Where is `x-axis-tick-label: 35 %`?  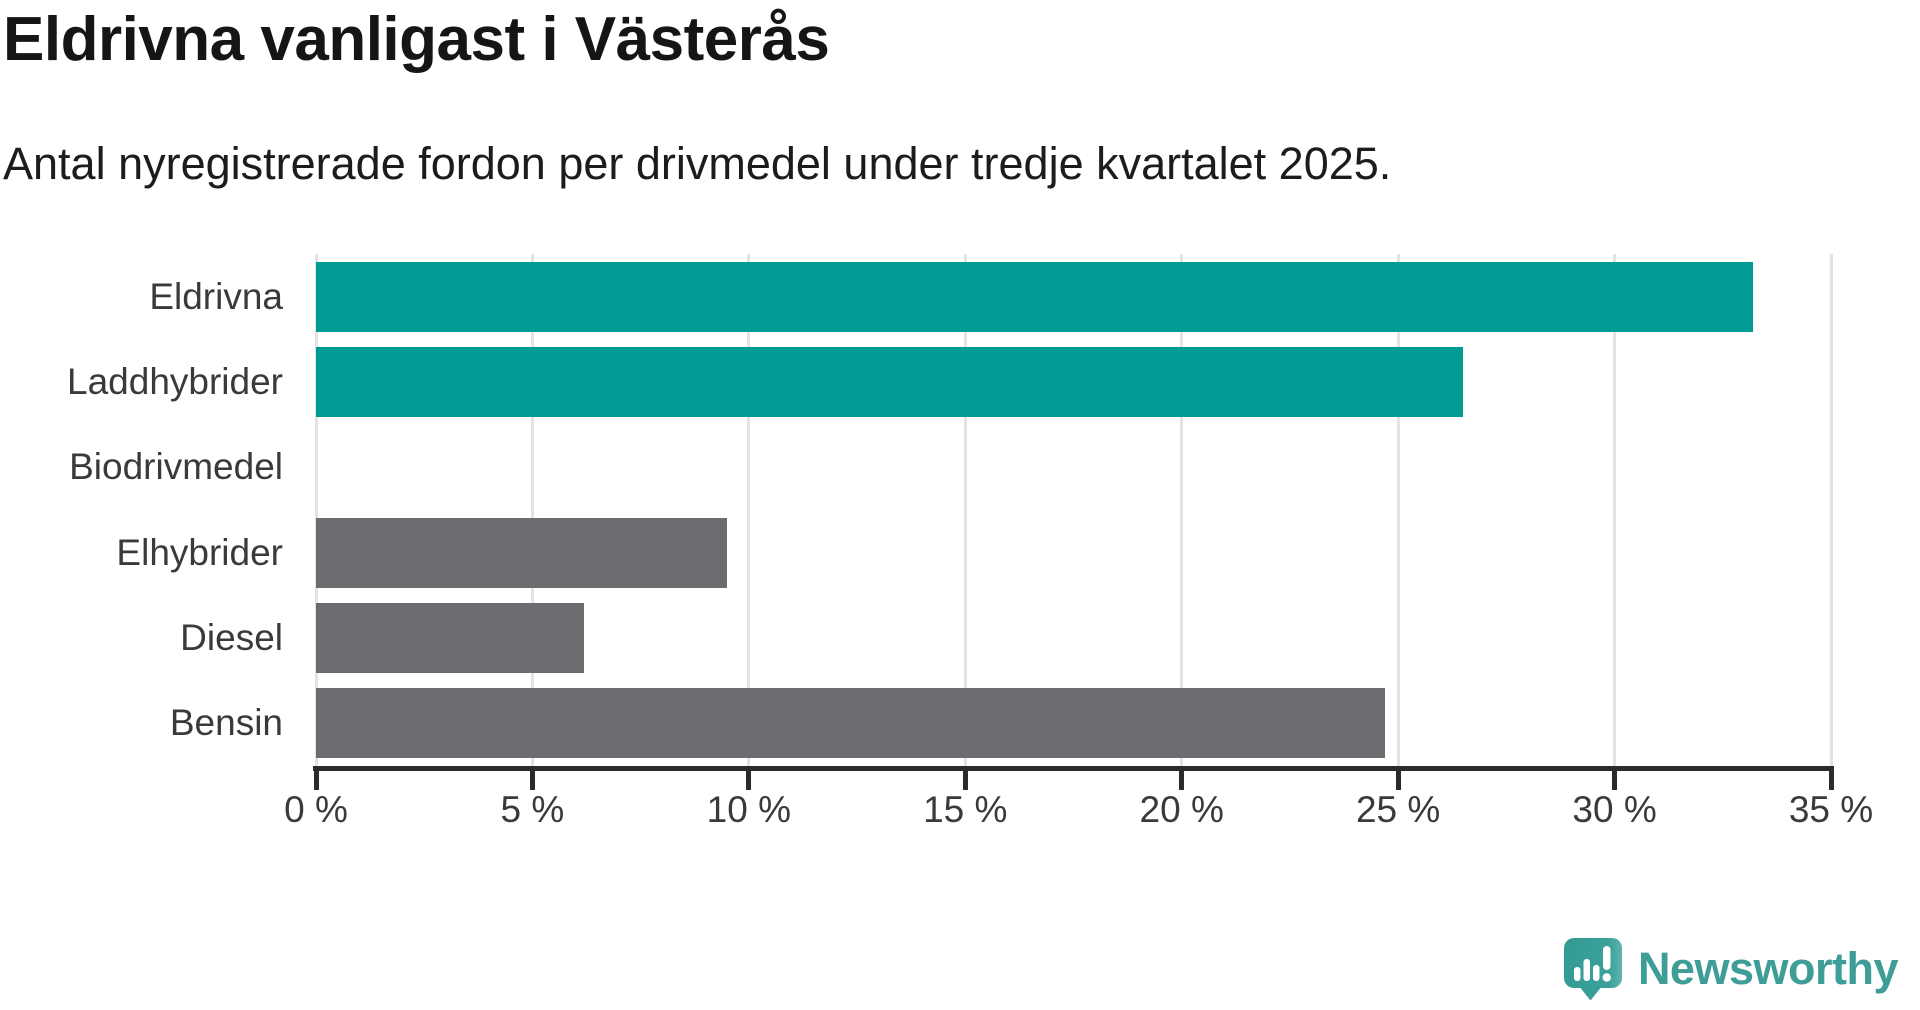 x-axis-tick-label: 35 % is located at coordinates (1831, 809).